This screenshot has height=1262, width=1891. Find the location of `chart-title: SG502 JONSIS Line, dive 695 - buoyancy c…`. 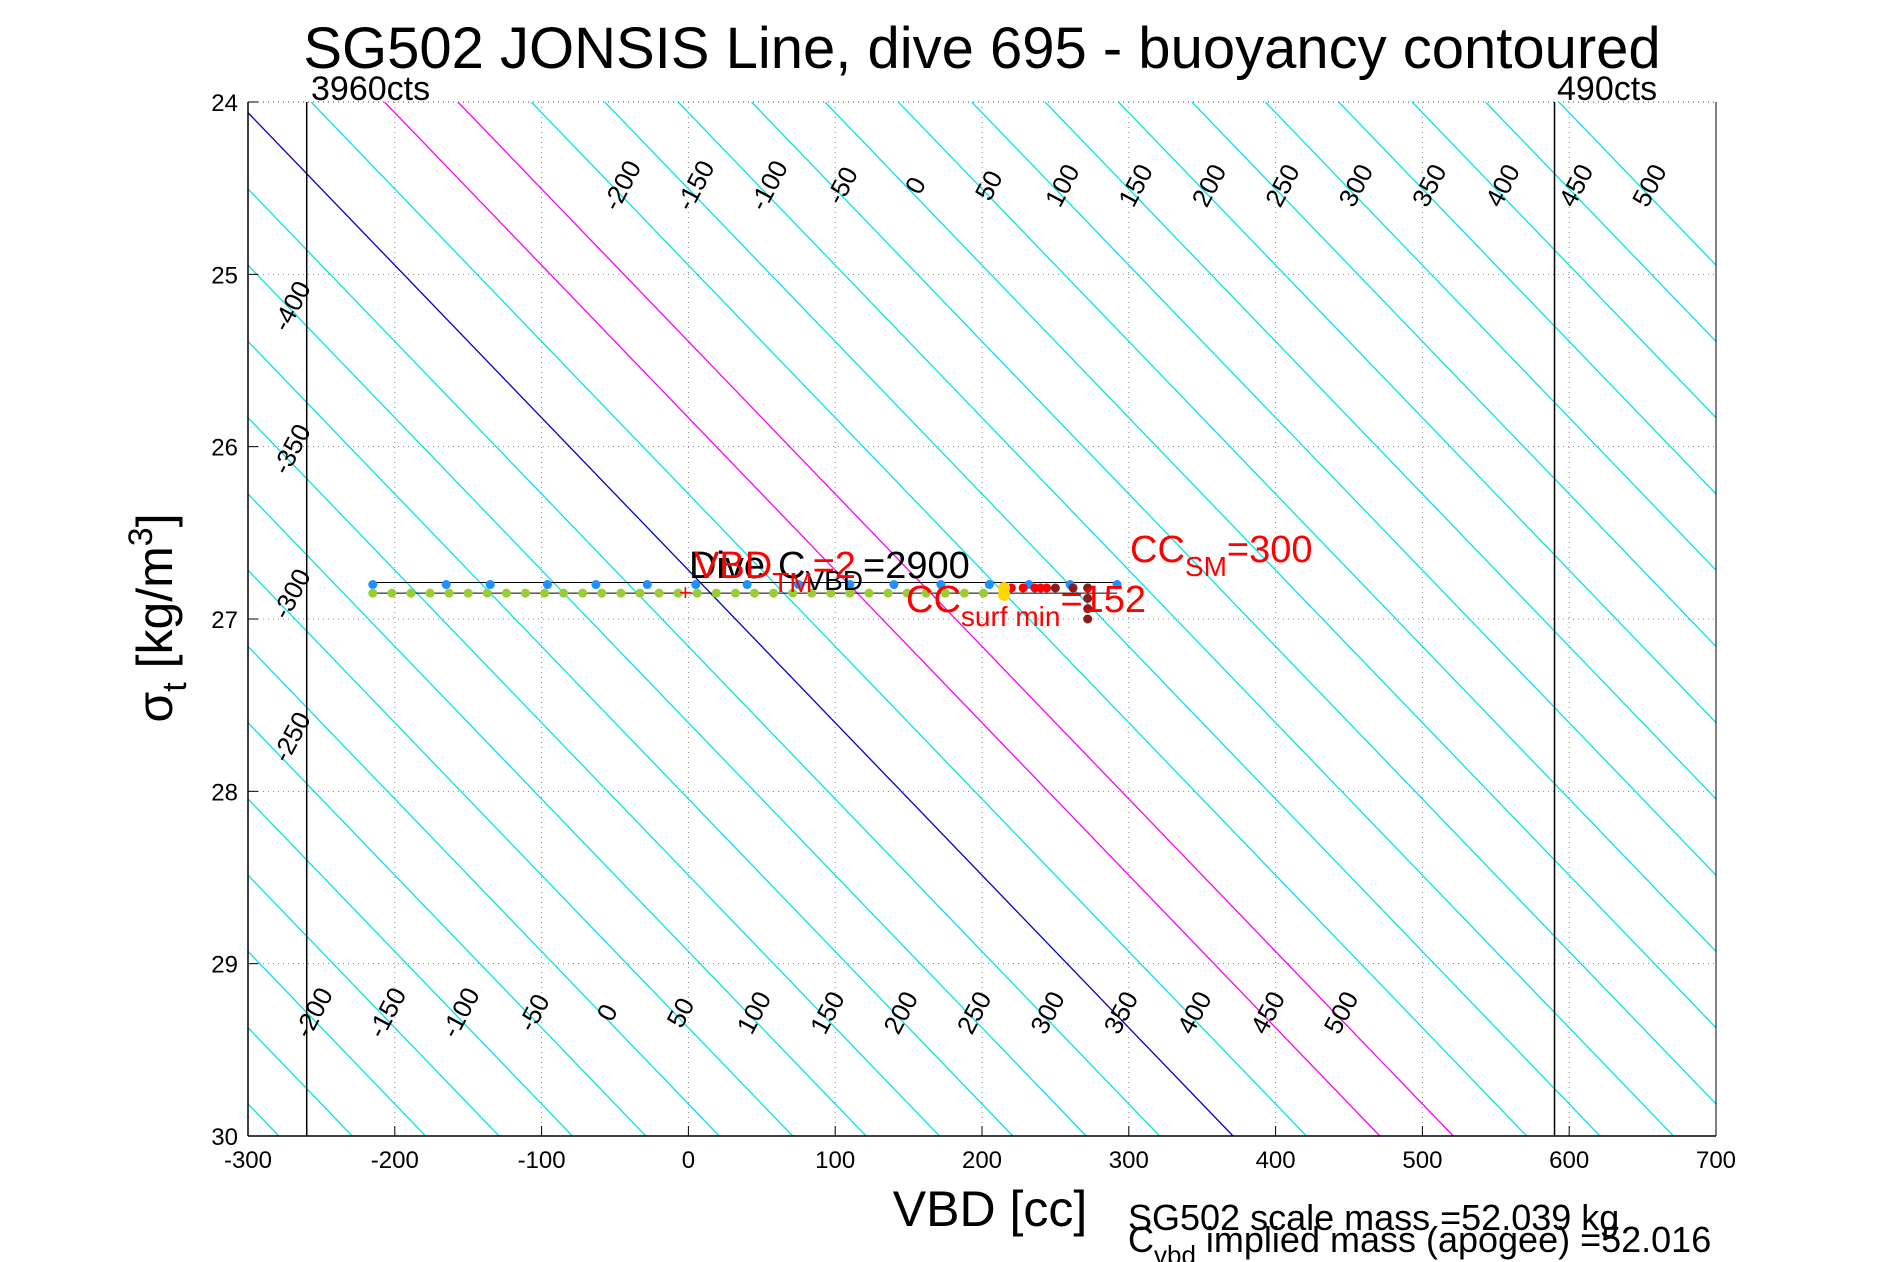

chart-title: SG502 JONSIS Line, dive 695 - buoyancy c… is located at coordinates (981, 48).